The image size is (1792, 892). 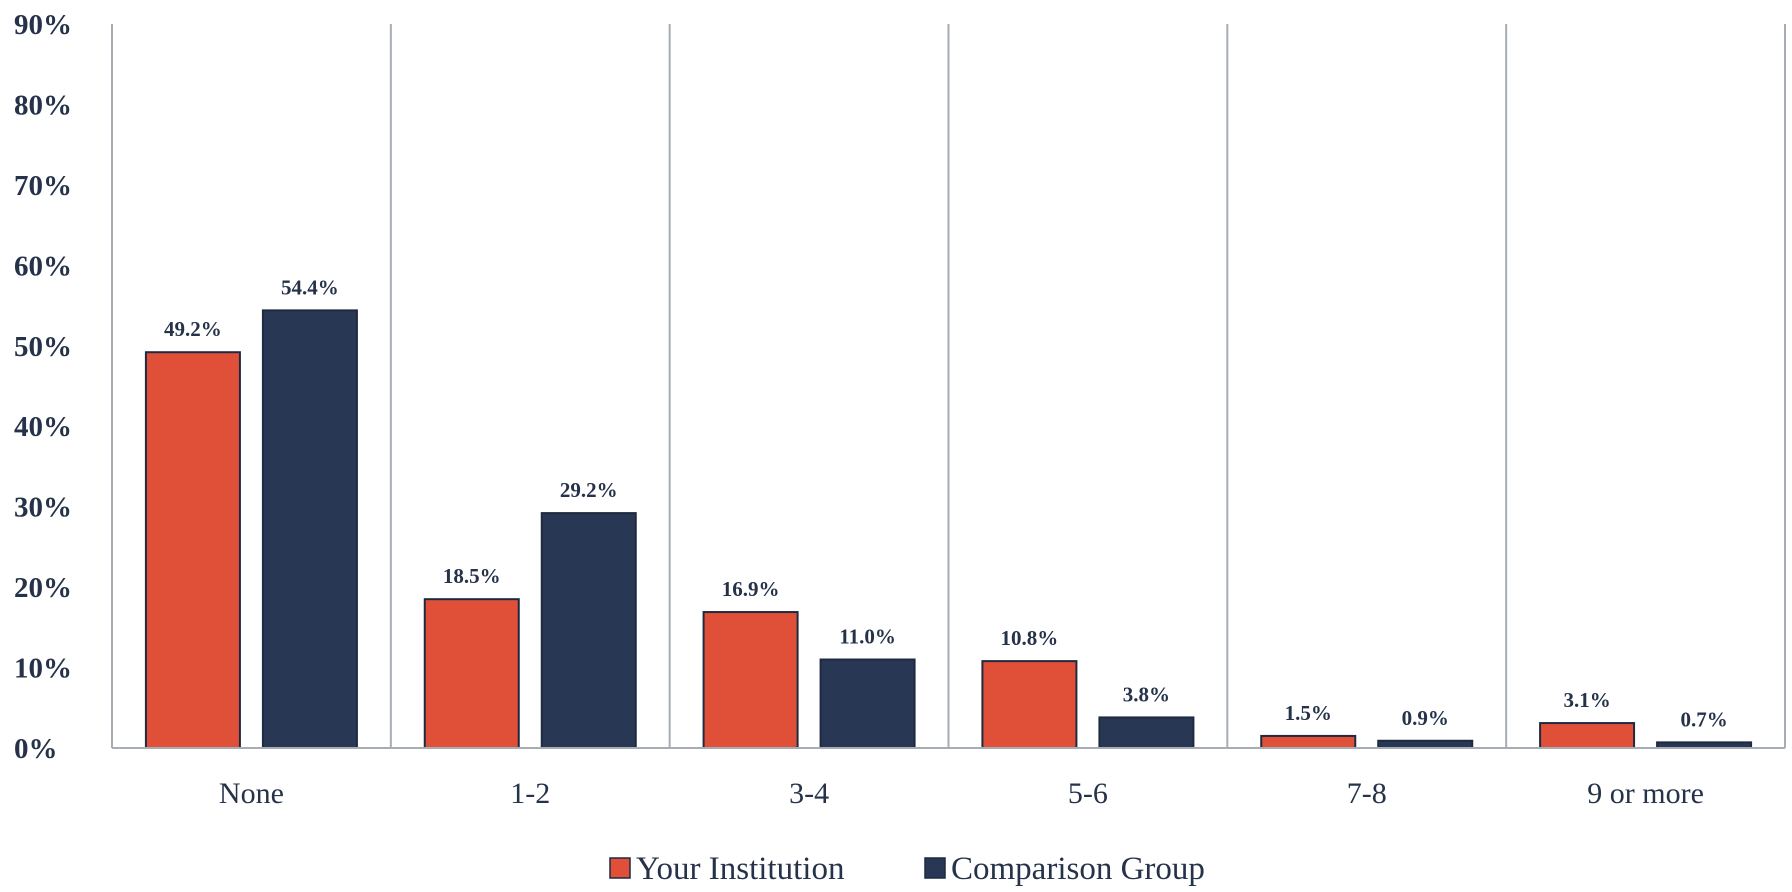 What do you see at coordinates (43, 427) in the screenshot?
I see `y-tick-label: 40%` at bounding box center [43, 427].